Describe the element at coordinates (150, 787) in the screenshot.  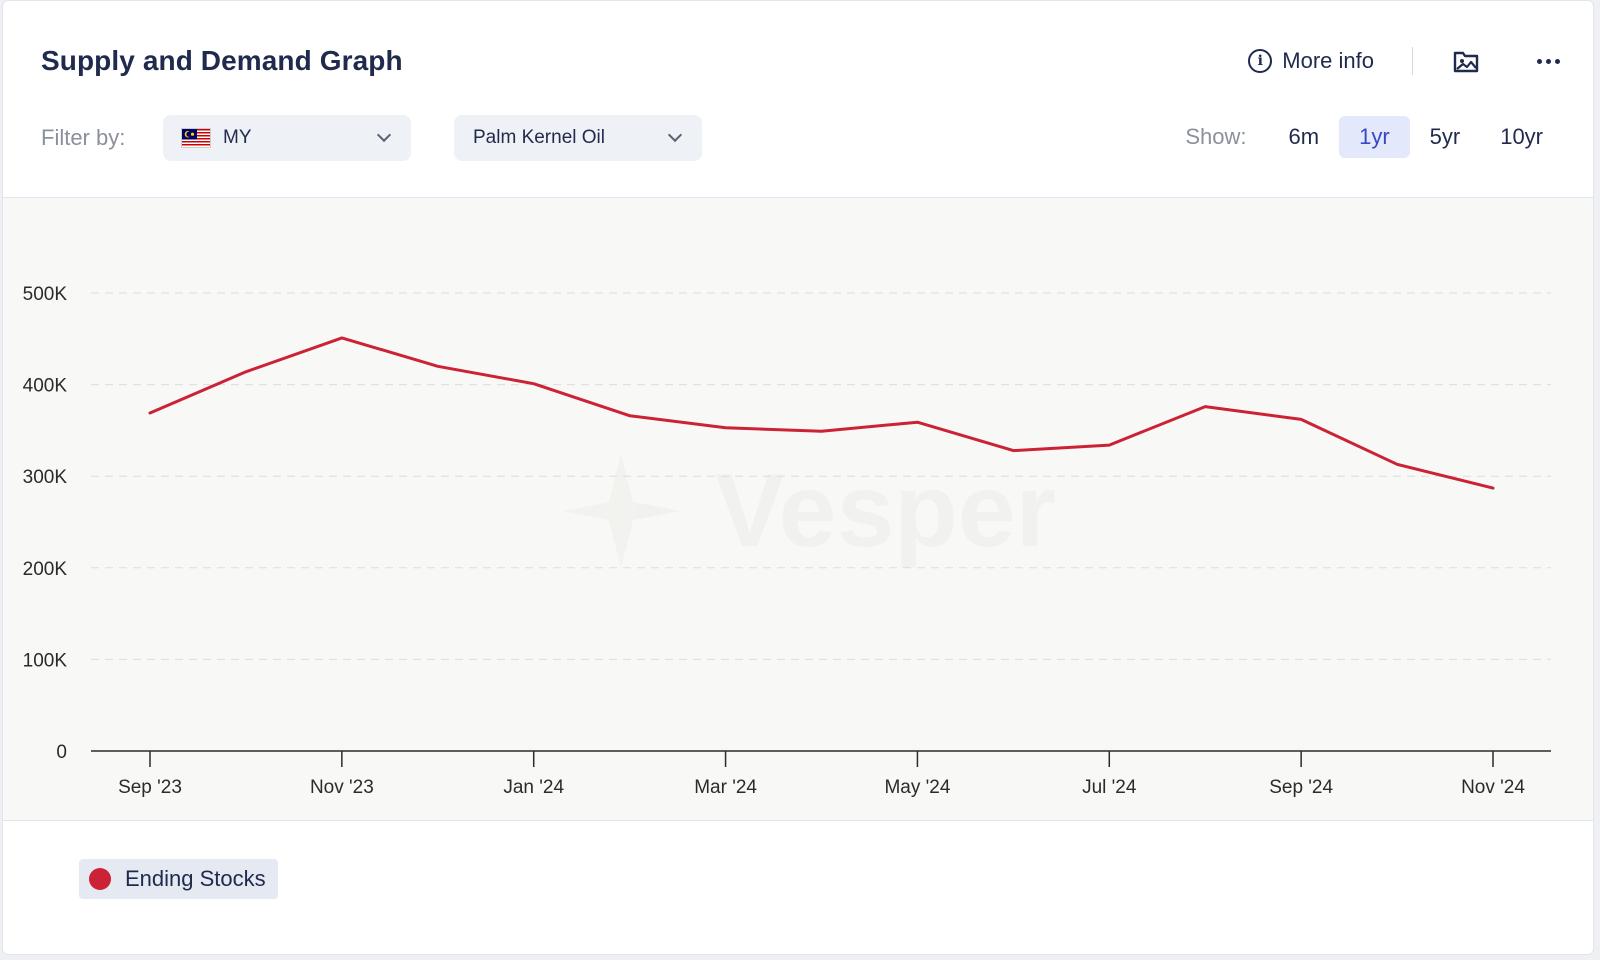
I see `x-tick-label: Sep '23` at that location.